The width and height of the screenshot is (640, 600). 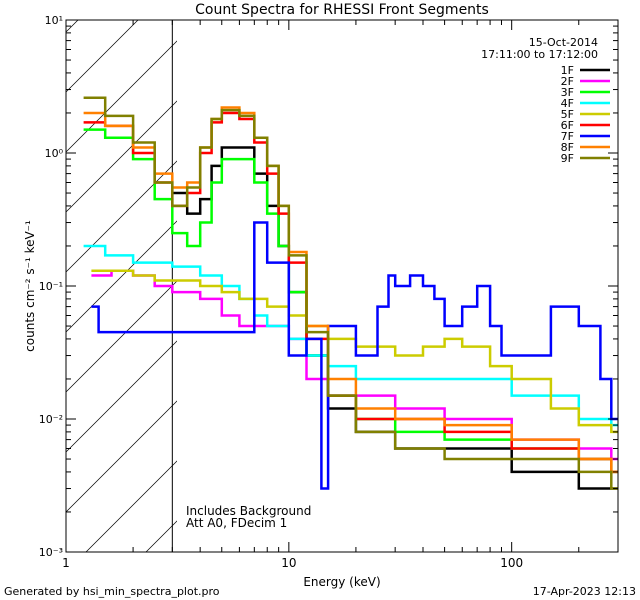 I want to click on legend-label-4F: 4F, so click(x=567, y=103).